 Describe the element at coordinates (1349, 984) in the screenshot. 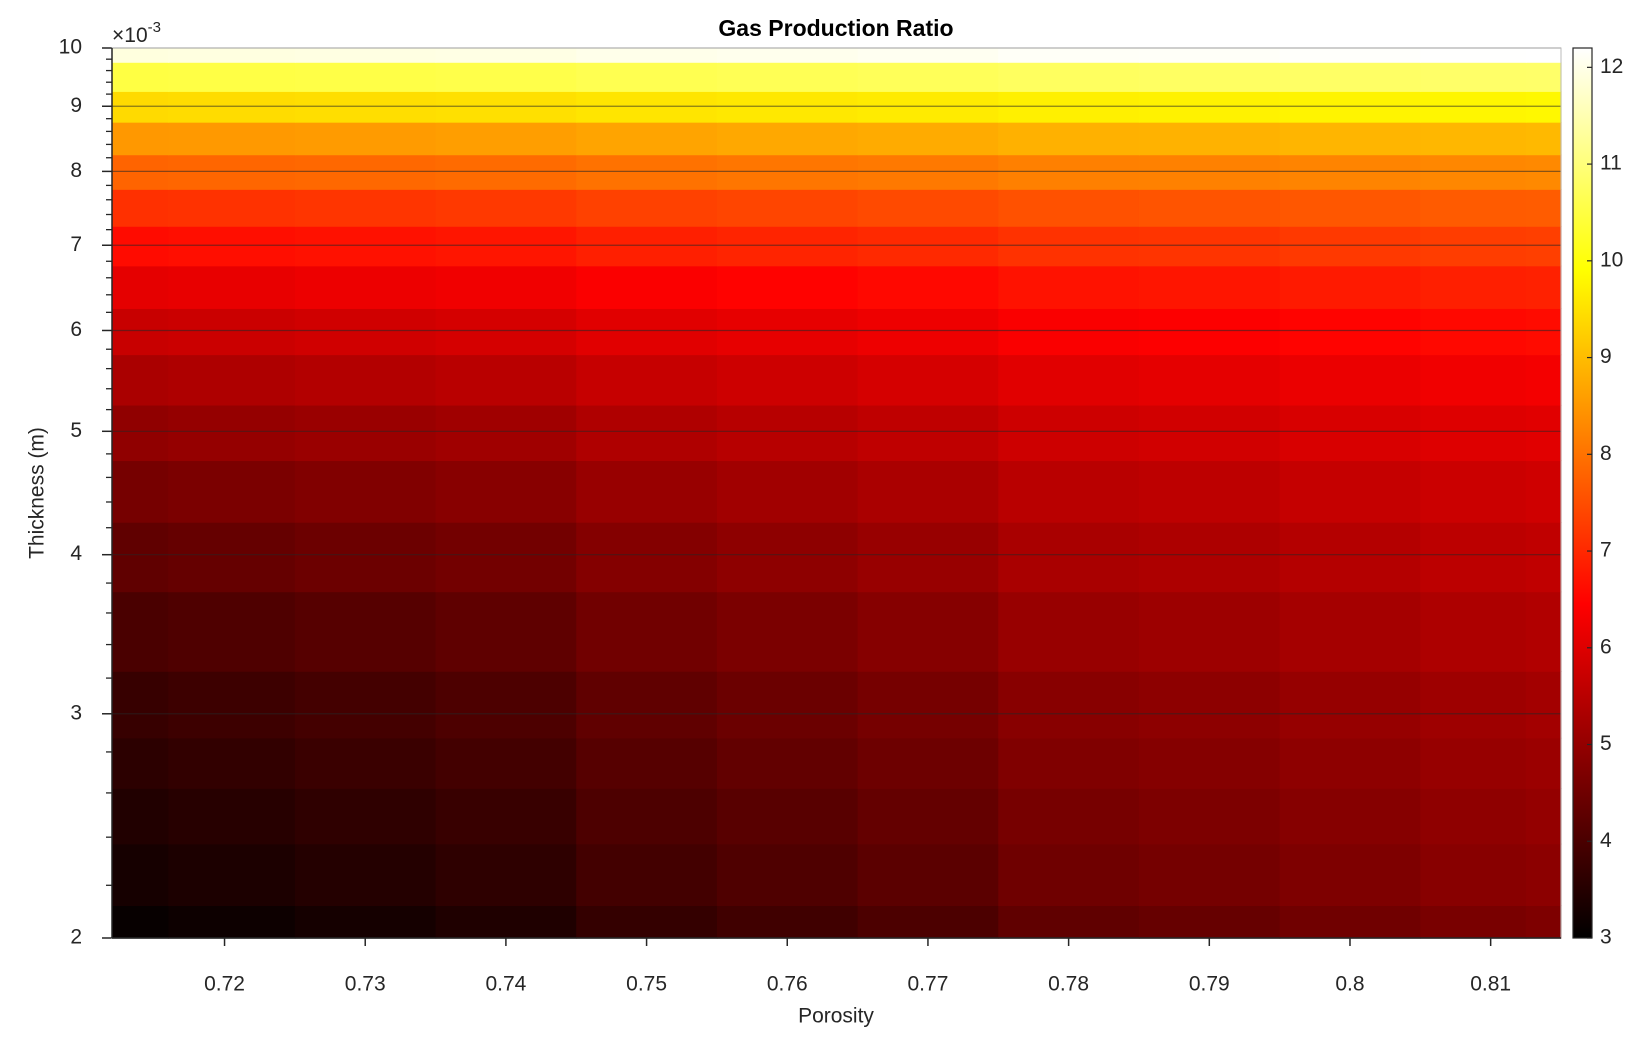

I see `x-tick-label: 0.8` at that location.